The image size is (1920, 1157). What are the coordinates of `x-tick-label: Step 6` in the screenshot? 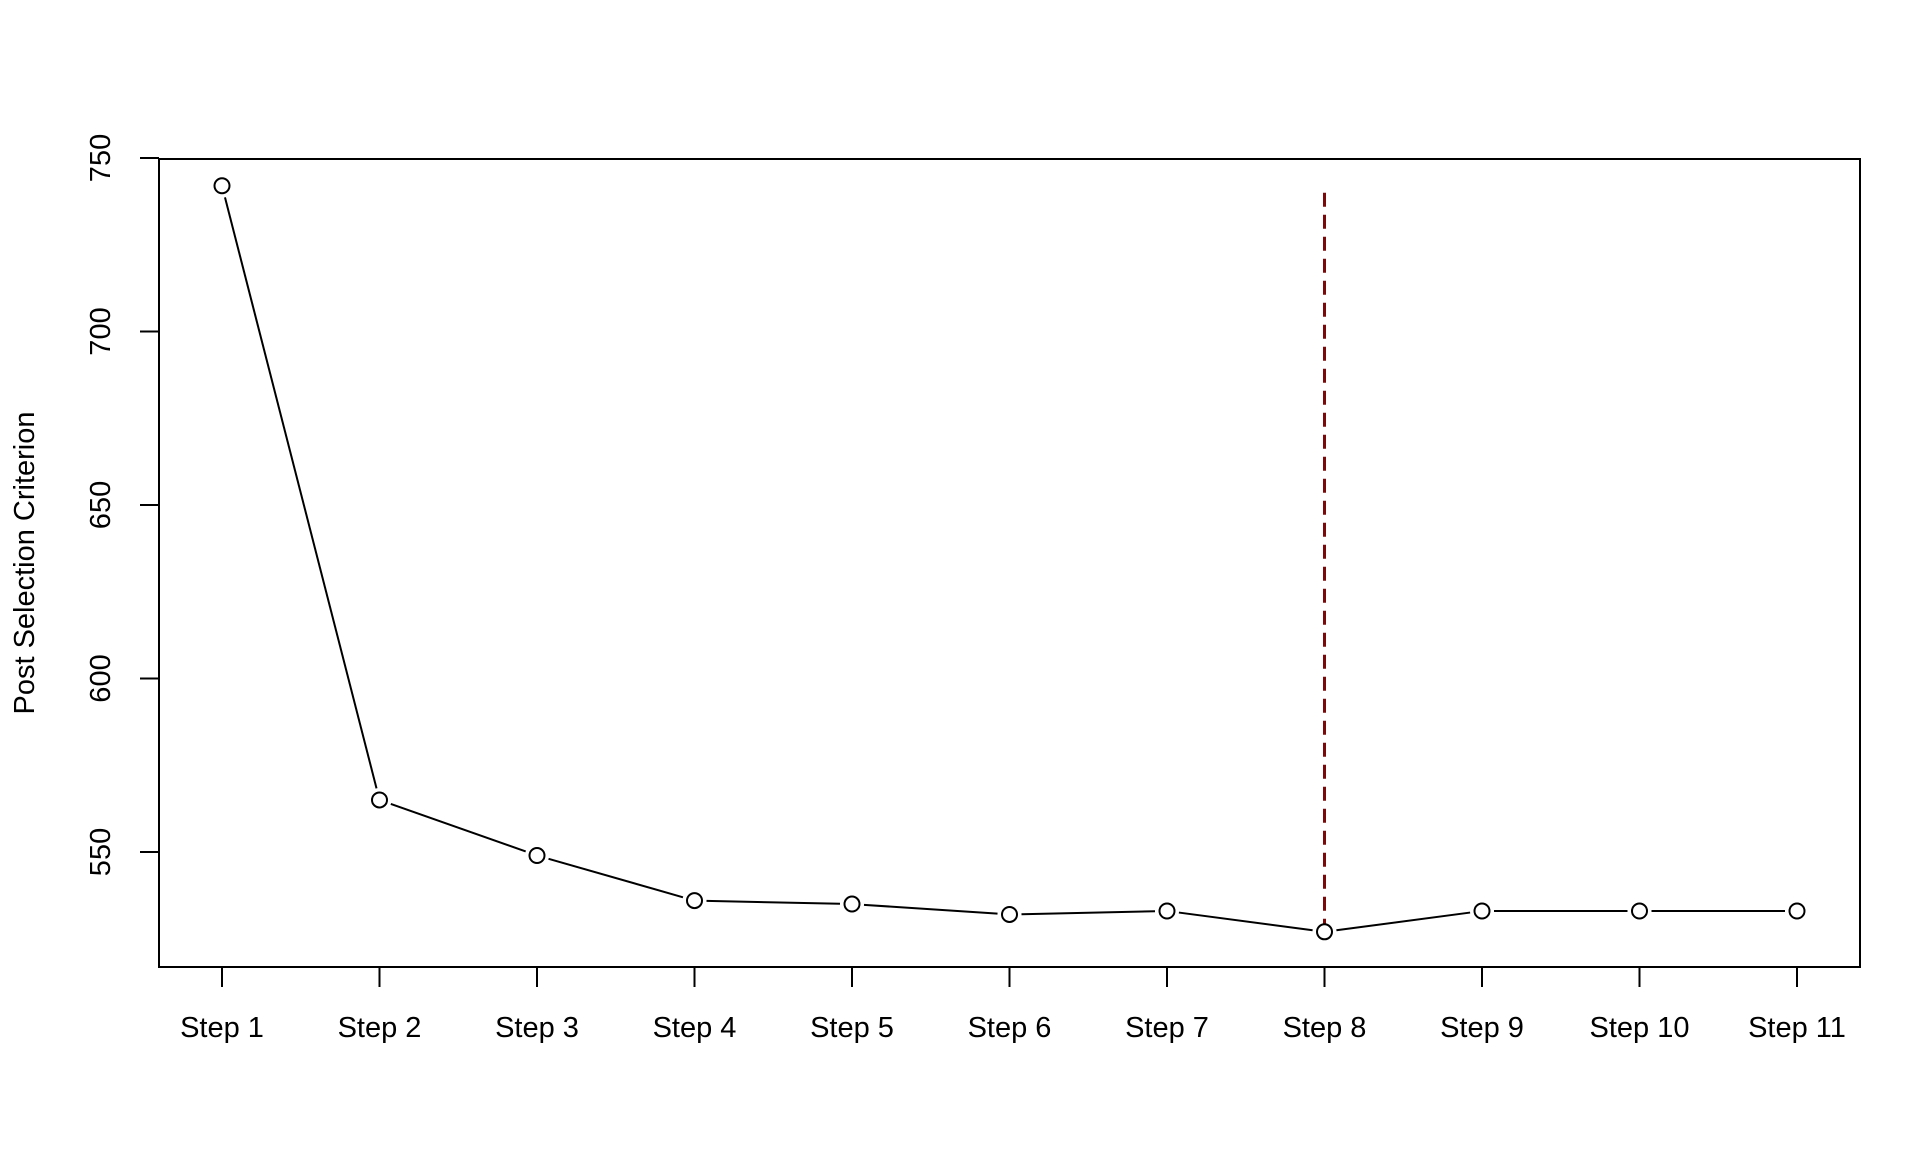 It's located at (1010, 1028).